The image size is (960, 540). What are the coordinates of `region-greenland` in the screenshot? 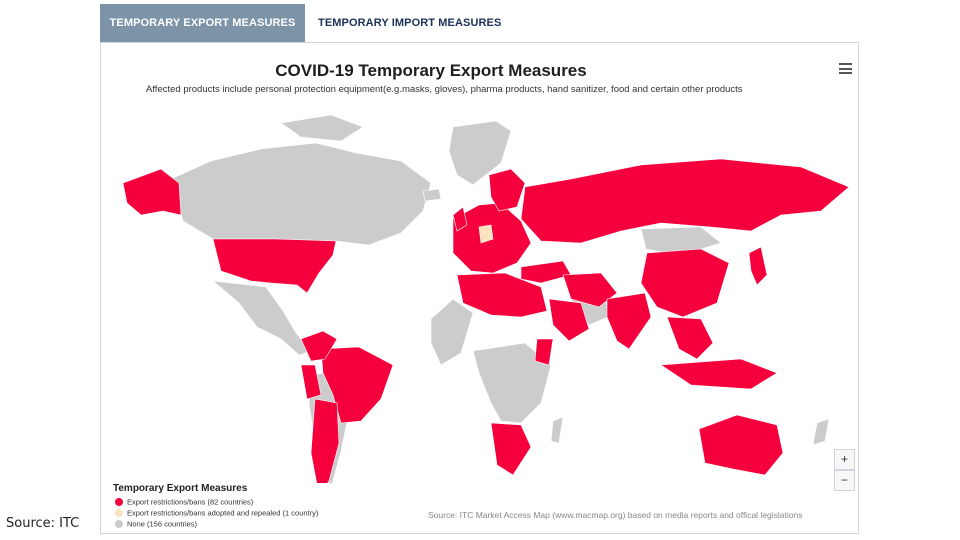 It's located at (480, 153).